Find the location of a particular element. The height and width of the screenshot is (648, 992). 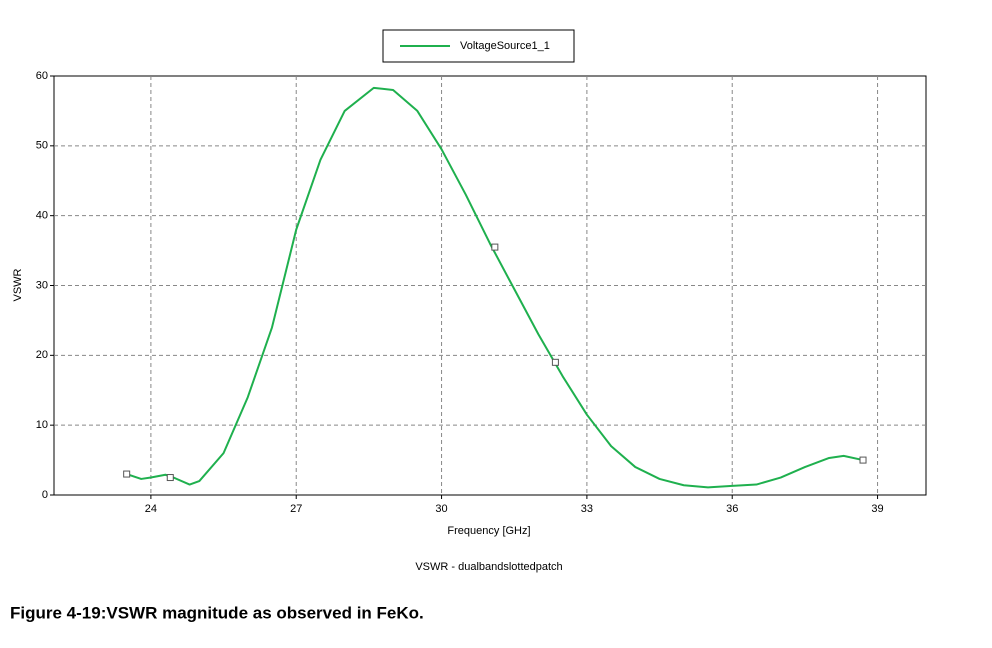

x-tick-label: 30 is located at coordinates (441, 509).